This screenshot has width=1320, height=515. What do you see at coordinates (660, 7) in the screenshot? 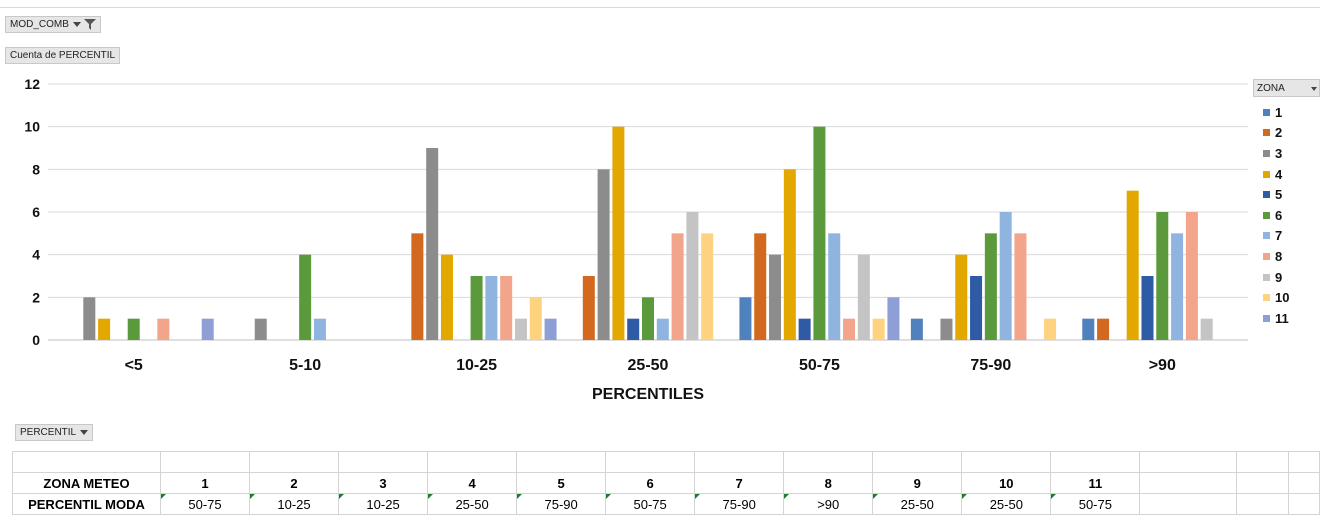
I see `top-border` at bounding box center [660, 7].